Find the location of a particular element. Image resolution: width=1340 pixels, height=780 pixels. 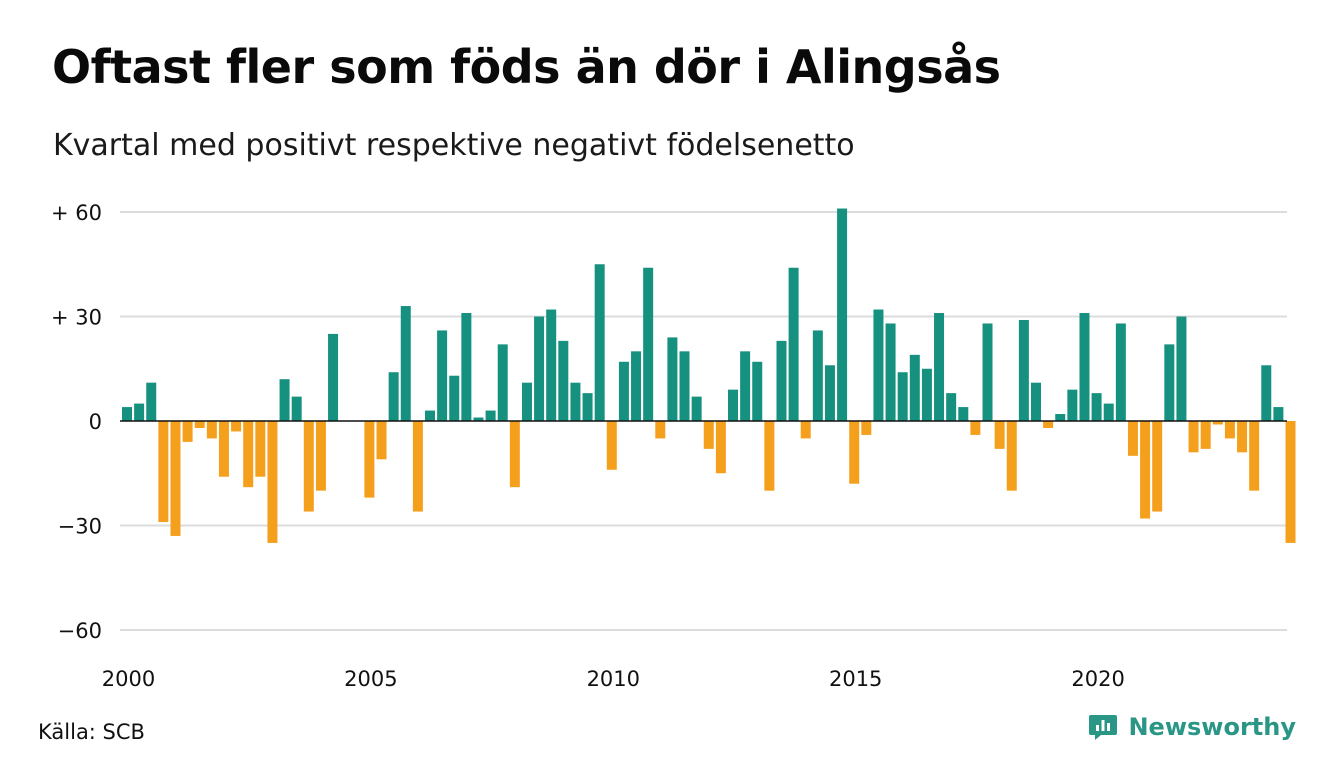

brand-name: Newsworthy is located at coordinates (1212, 727).